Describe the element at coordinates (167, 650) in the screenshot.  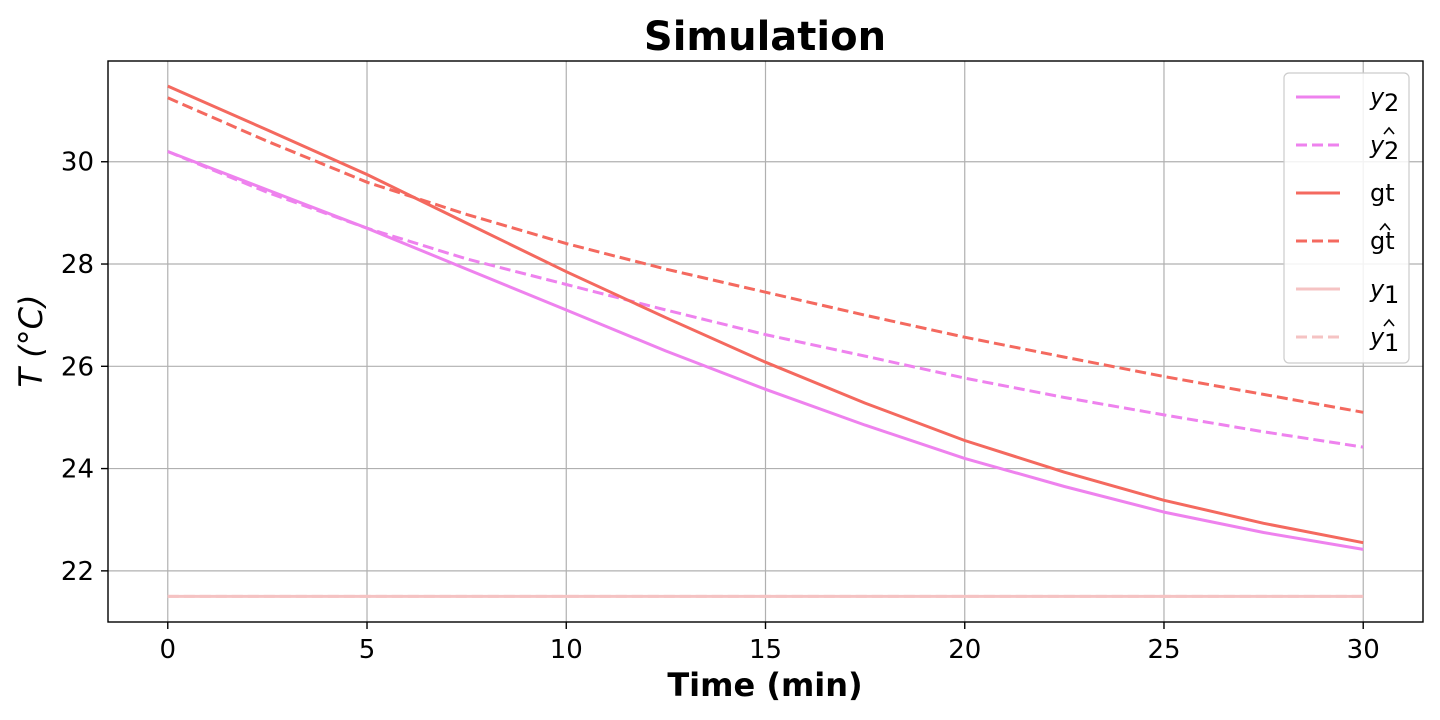
I see `x-tick-label: 0` at that location.